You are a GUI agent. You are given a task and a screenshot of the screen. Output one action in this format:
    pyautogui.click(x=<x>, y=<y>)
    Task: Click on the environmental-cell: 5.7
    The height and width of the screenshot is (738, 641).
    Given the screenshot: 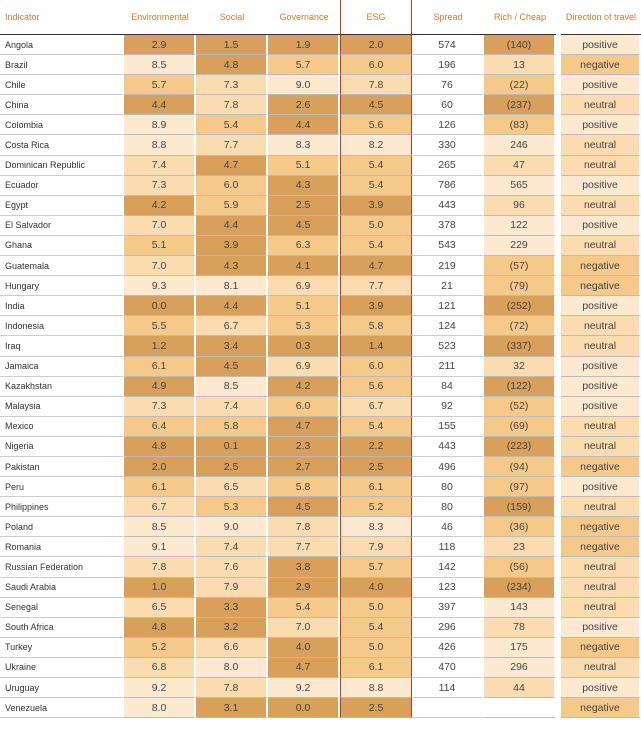 What is the action you would take?
    pyautogui.click(x=160, y=85)
    